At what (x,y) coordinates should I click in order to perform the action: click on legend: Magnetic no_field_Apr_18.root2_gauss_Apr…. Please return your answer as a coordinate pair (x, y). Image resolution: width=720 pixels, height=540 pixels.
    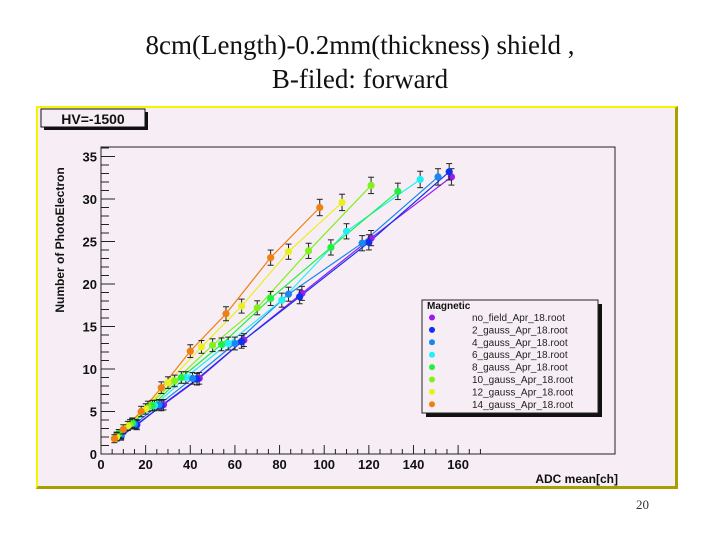
    Looking at the image, I should click on (511, 358).